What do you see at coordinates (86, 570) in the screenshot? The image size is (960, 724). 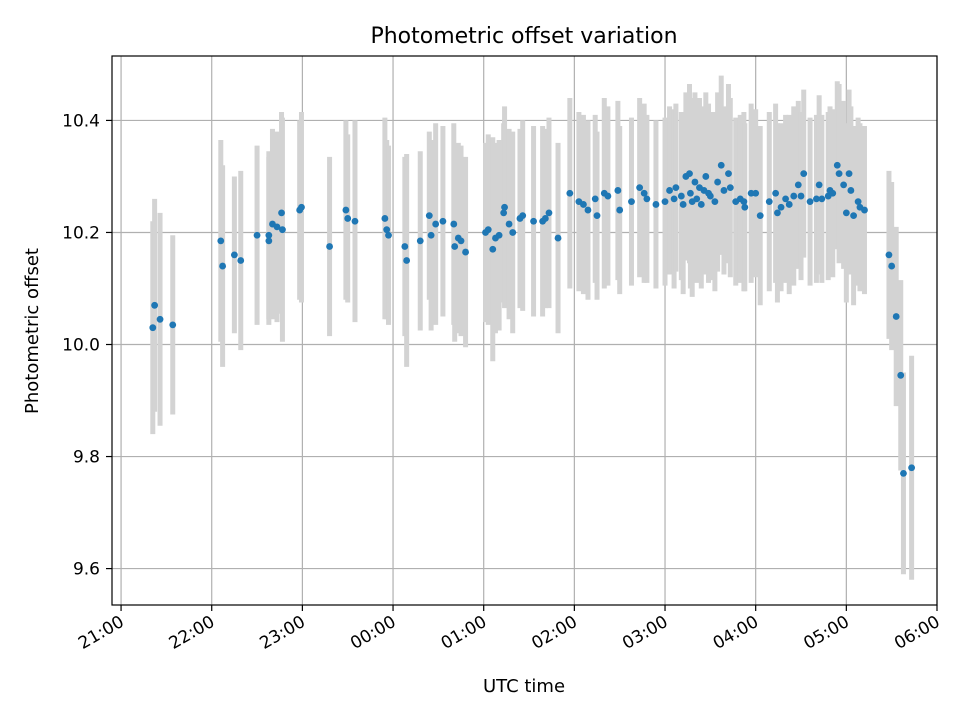 I see `y-tick-label: 9.6` at bounding box center [86, 570].